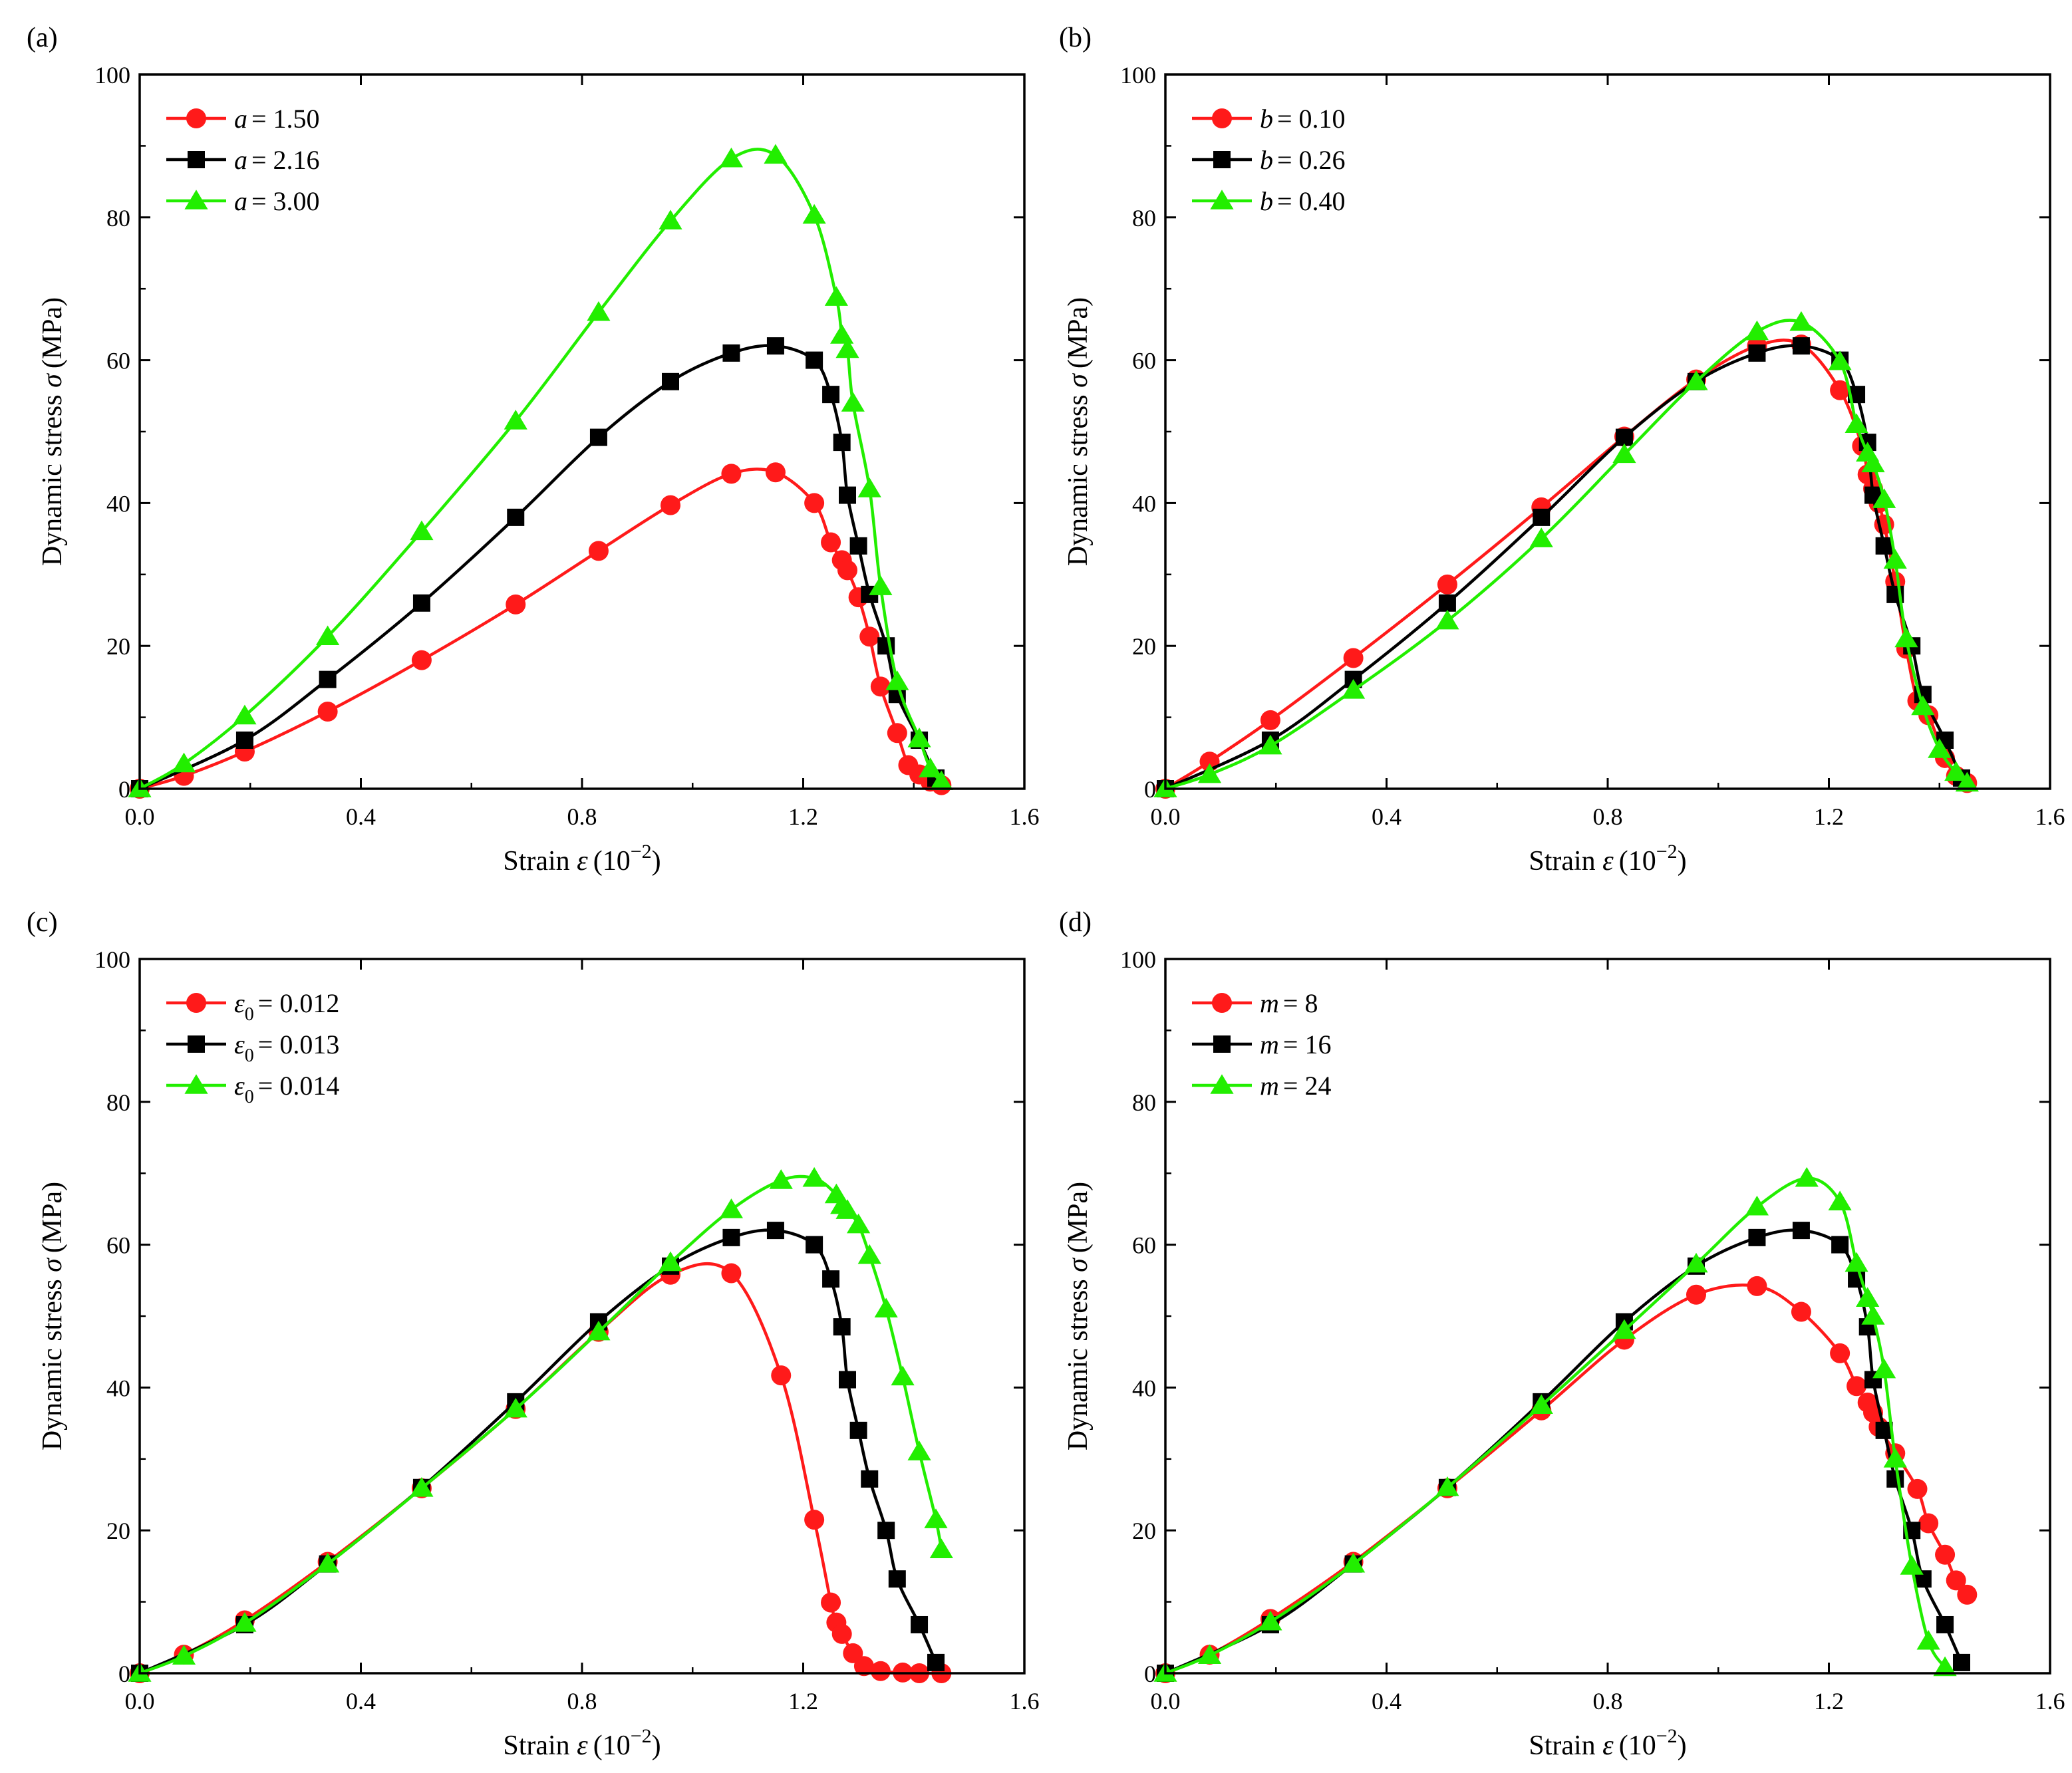  I want to click on legend-value: = 3.00, so click(285, 201).